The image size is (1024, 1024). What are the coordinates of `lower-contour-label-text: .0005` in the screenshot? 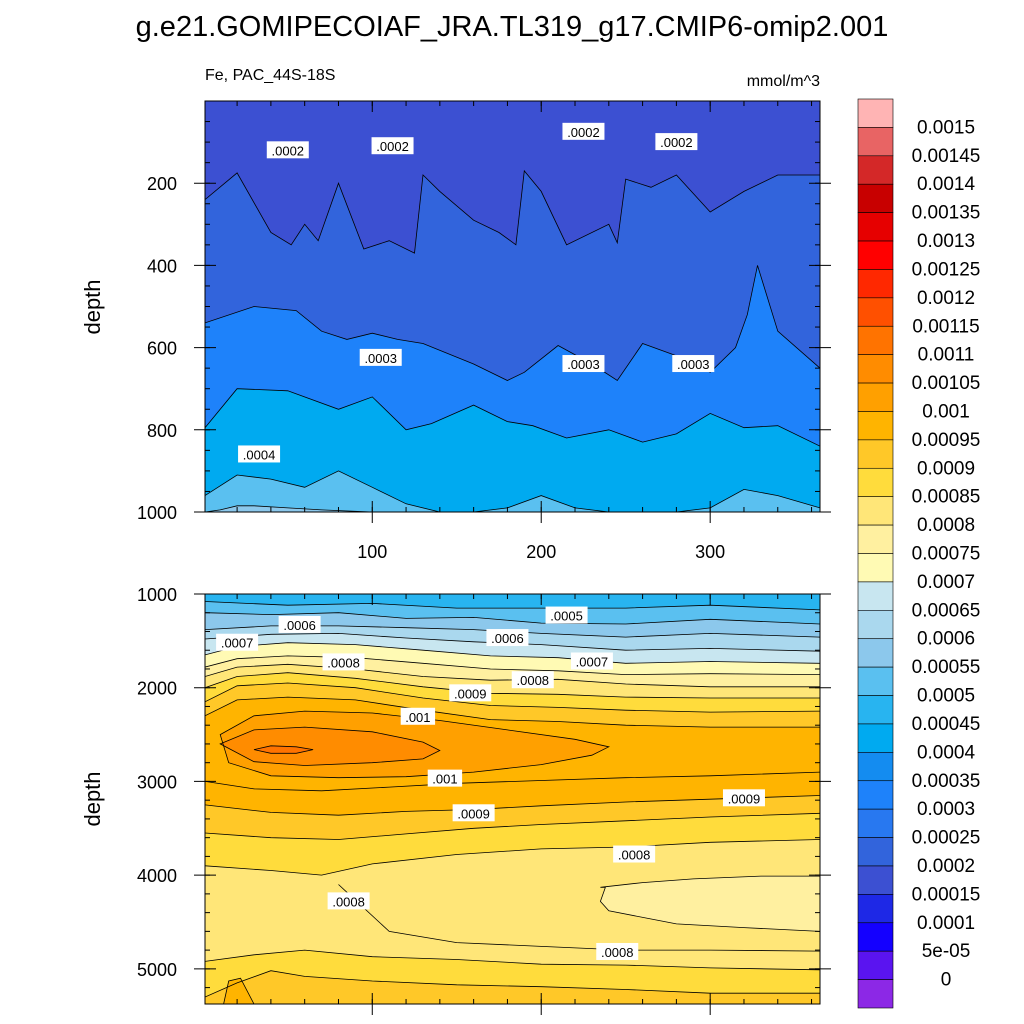 It's located at (566, 616).